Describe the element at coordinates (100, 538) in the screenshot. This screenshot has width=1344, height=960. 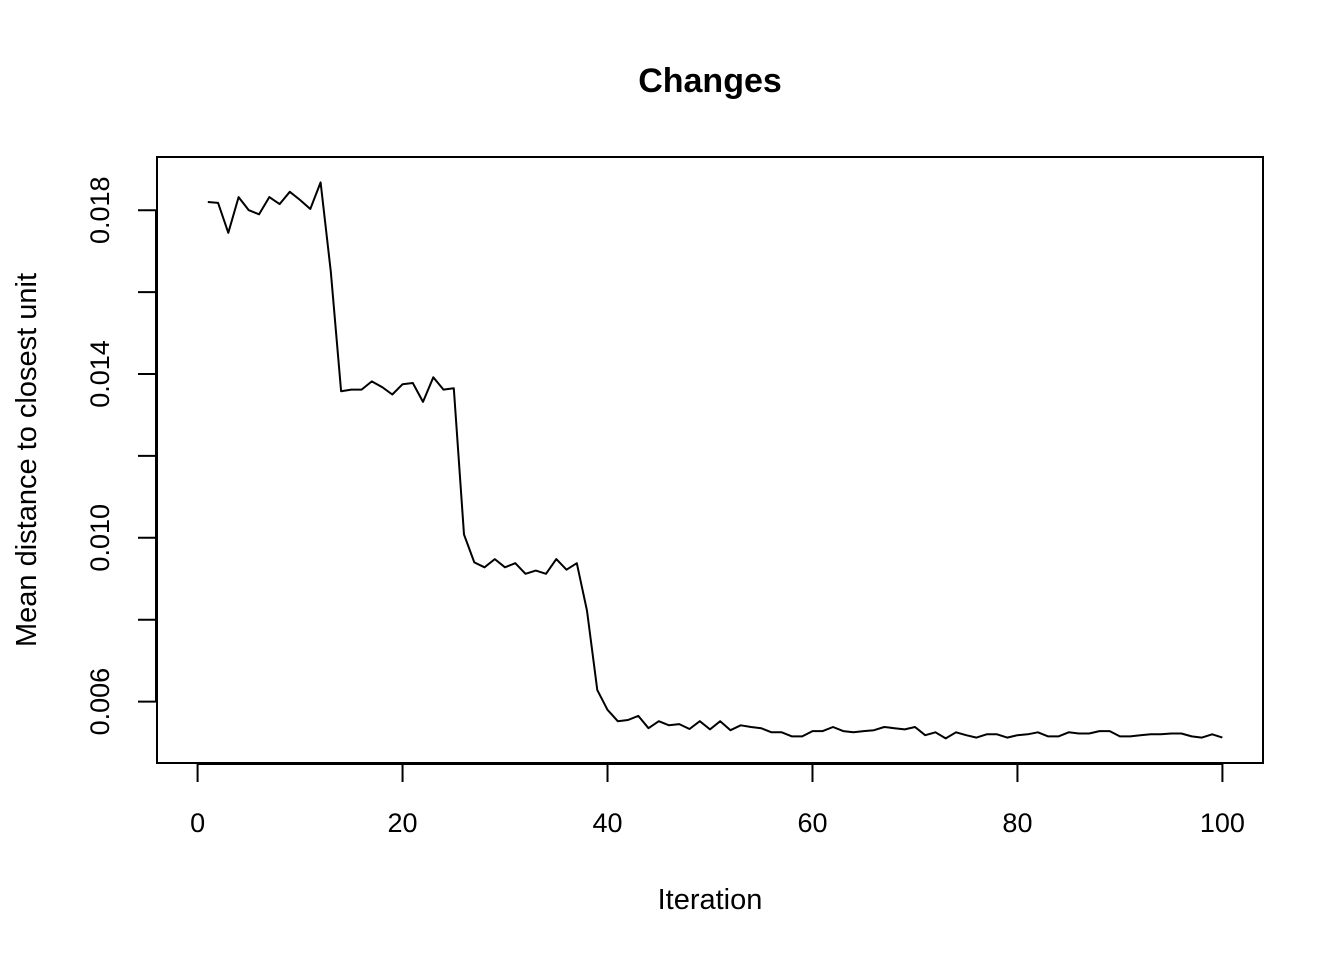
I see `y-tick-label: 0.010` at that location.